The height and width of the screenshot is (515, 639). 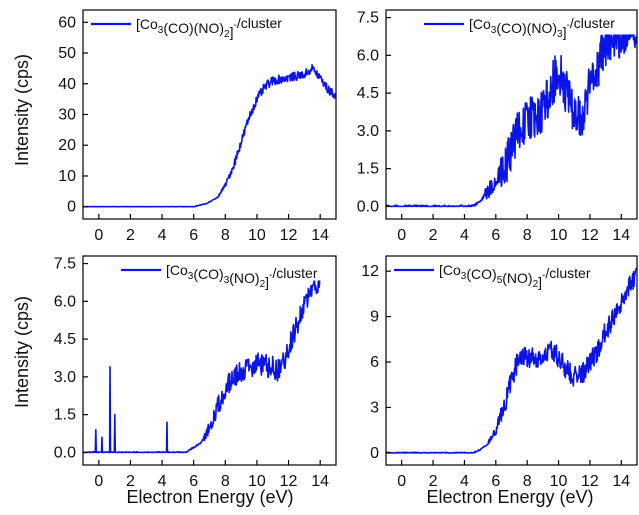 I want to click on y-tick-label: 6, so click(x=374, y=362).